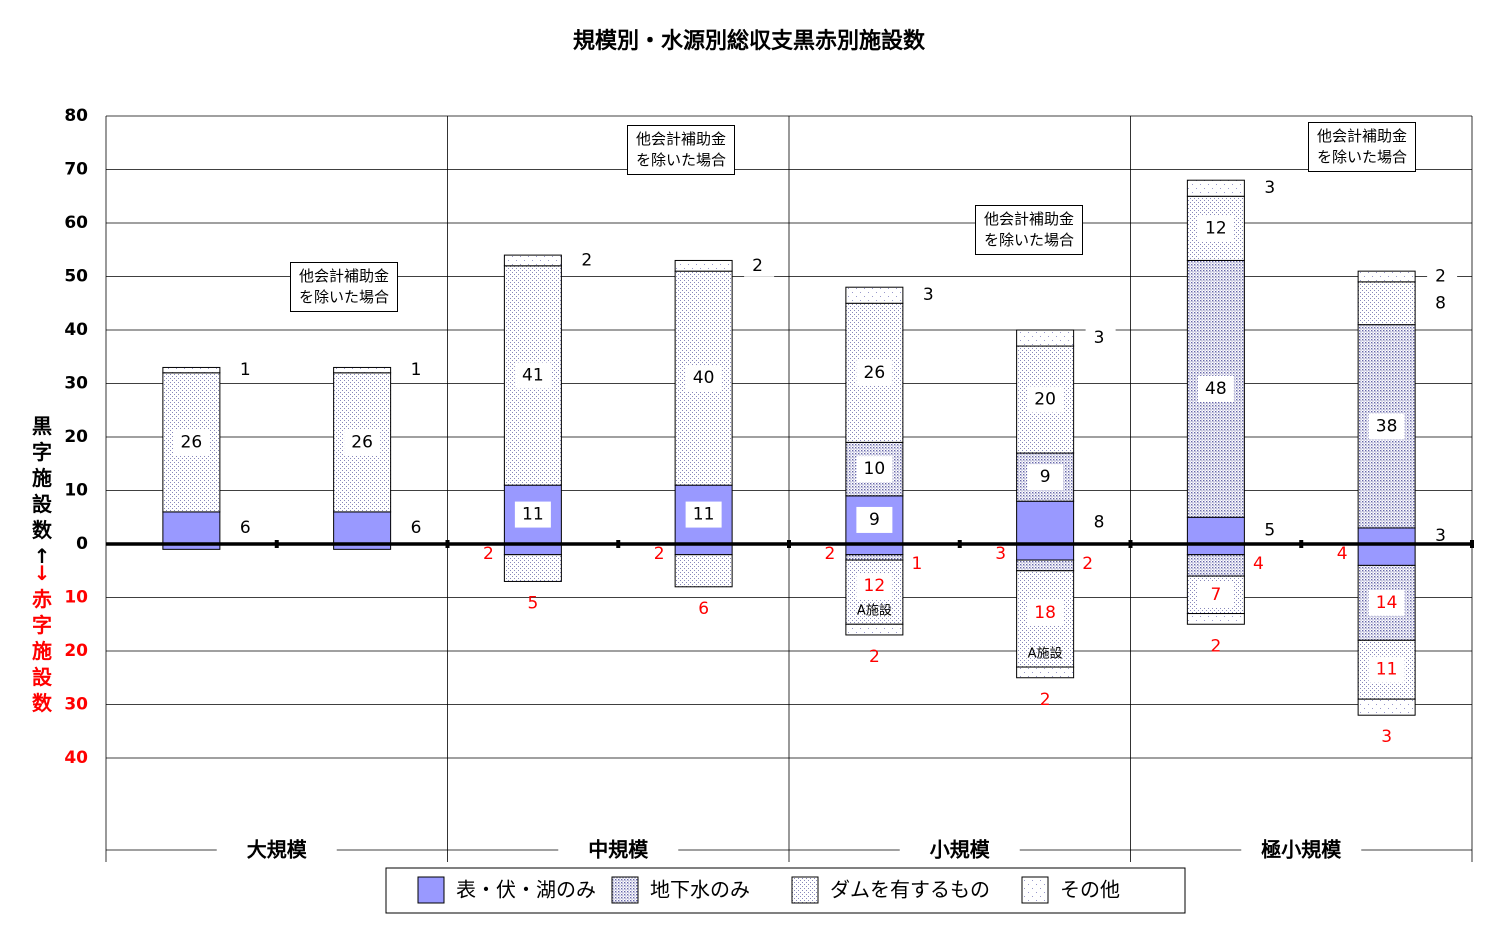  Describe the element at coordinates (76, 223) in the screenshot. I see `y-tick-label: 60` at that location.